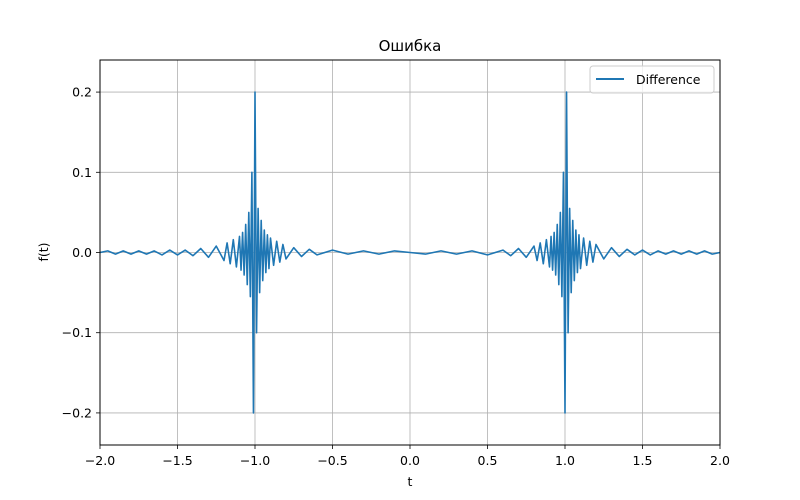 The image size is (800, 500). Describe the element at coordinates (82, 172) in the screenshot. I see `y-tick-label: 0.1` at that location.